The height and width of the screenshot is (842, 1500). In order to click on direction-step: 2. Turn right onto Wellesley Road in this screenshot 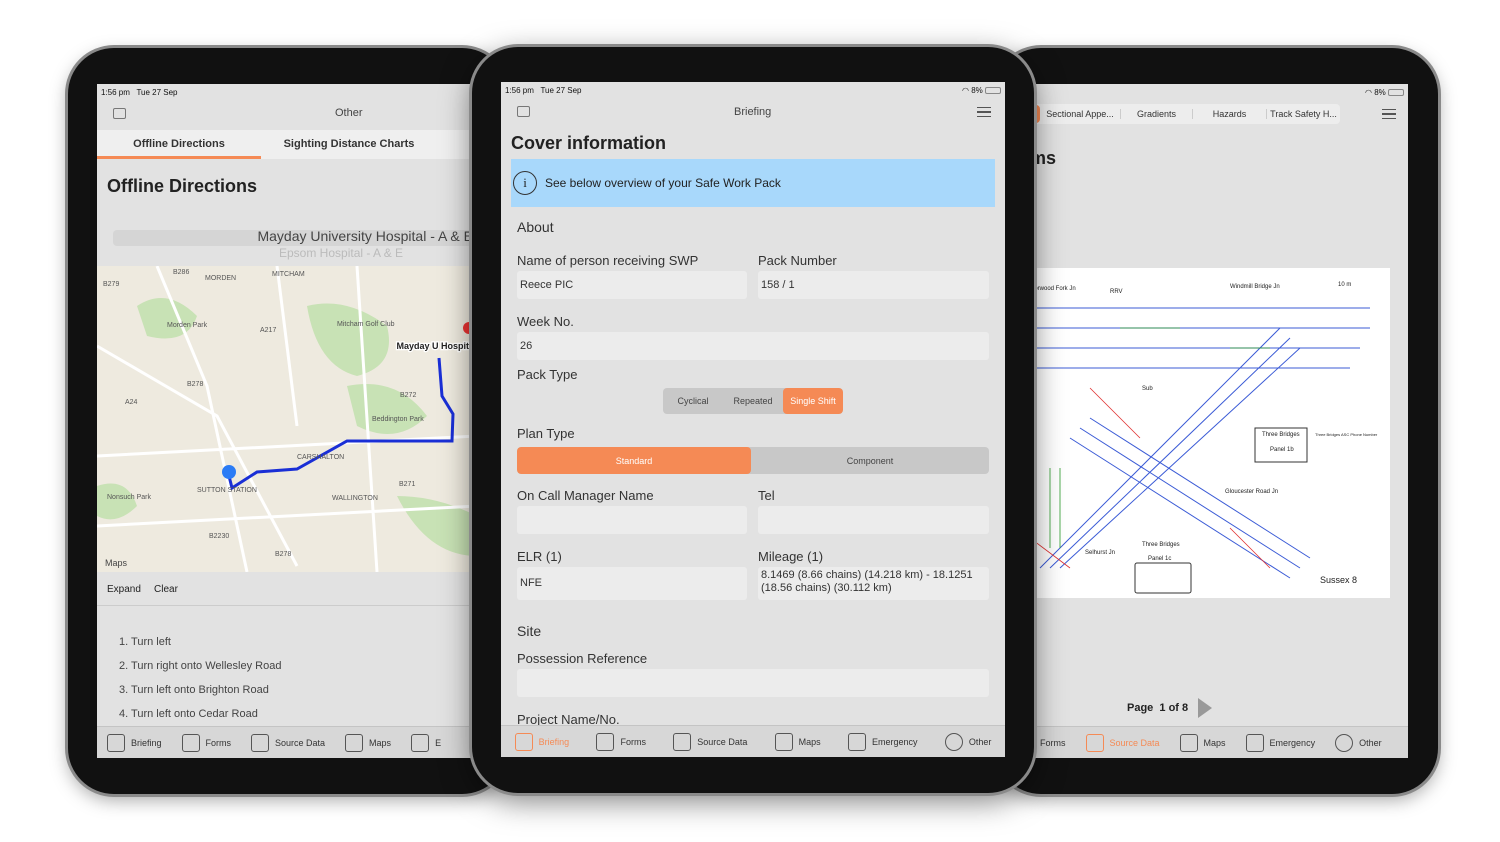, I will do `click(200, 666)`.